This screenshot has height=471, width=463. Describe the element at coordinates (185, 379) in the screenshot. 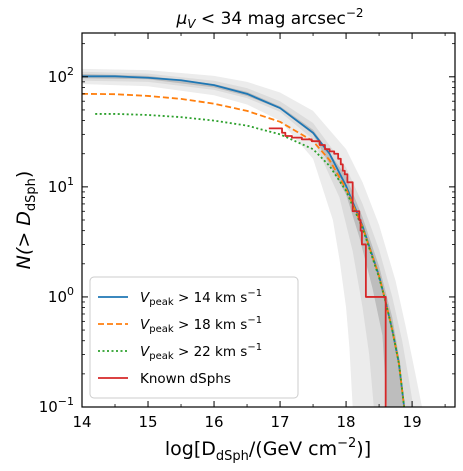

I see `legend-label-4: Known dSphs` at that location.